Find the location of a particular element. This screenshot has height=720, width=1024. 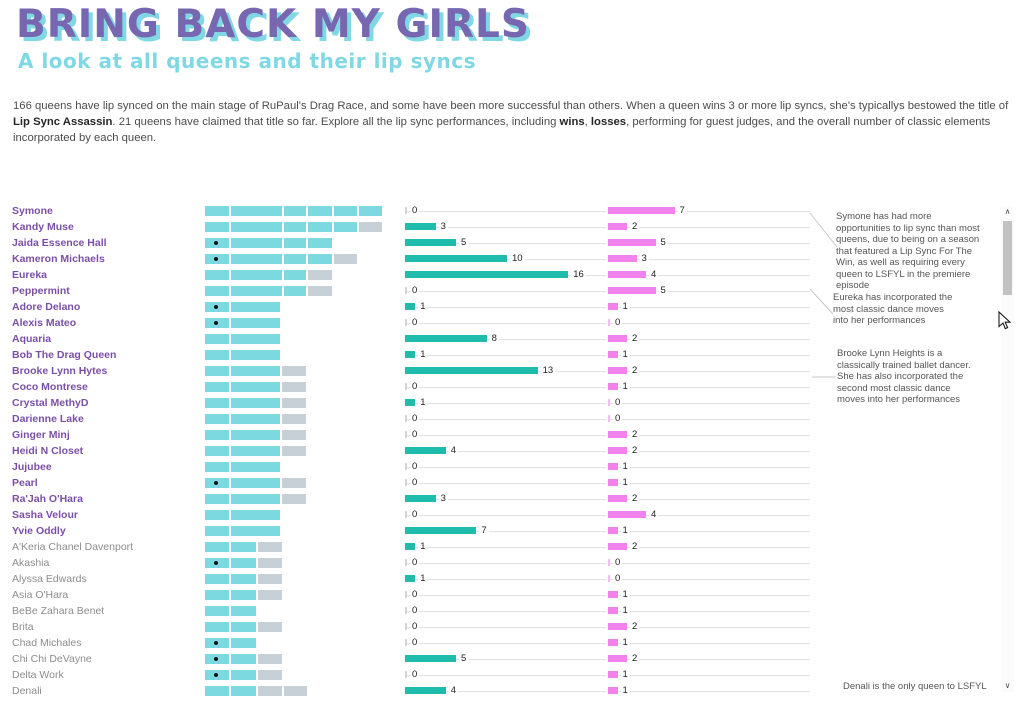

vertical-scrollbar: ∧ ∨ is located at coordinates (1007, 449).